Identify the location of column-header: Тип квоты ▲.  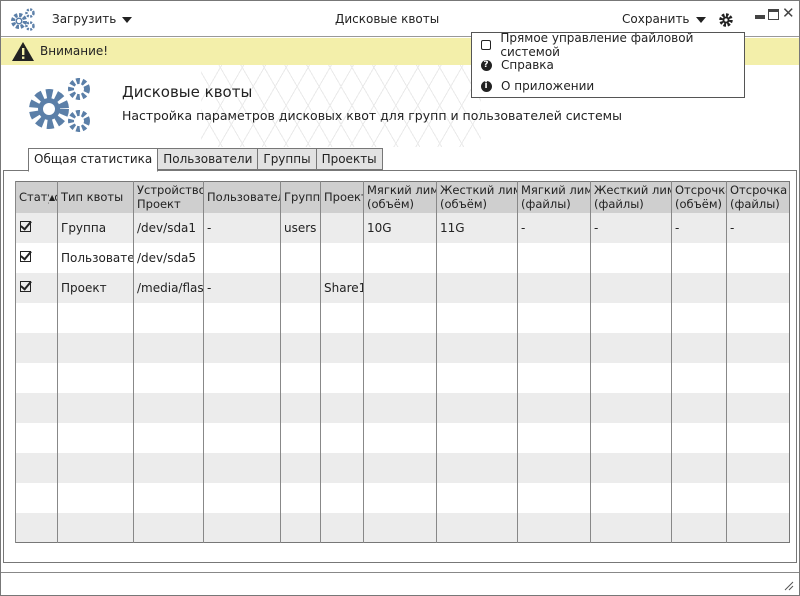
(91, 197).